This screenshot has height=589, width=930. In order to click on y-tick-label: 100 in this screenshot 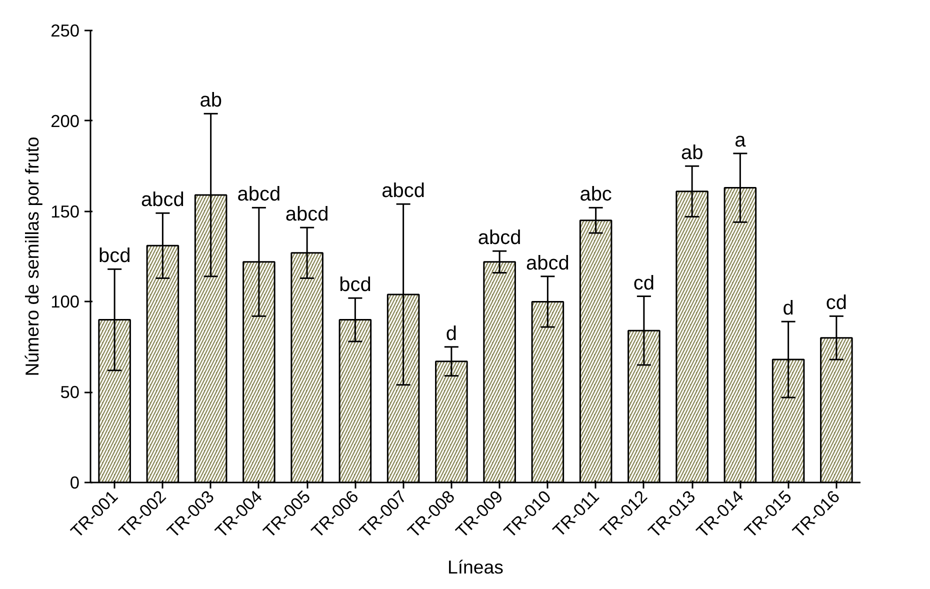, I will do `click(65, 302)`.